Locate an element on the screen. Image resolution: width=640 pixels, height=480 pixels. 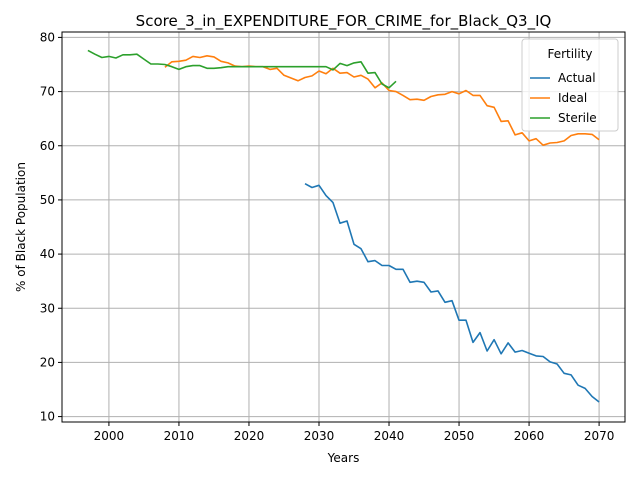
y-tick-label: 60 is located at coordinates (47, 146).